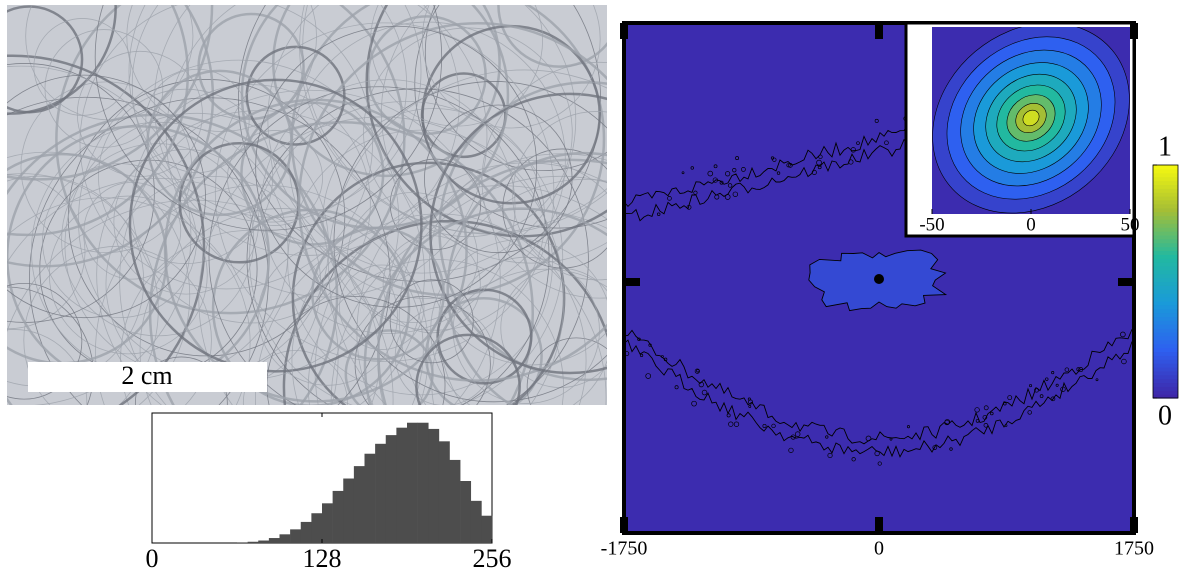  I want to click on inset-x-tick-label: -50, so click(931, 224).